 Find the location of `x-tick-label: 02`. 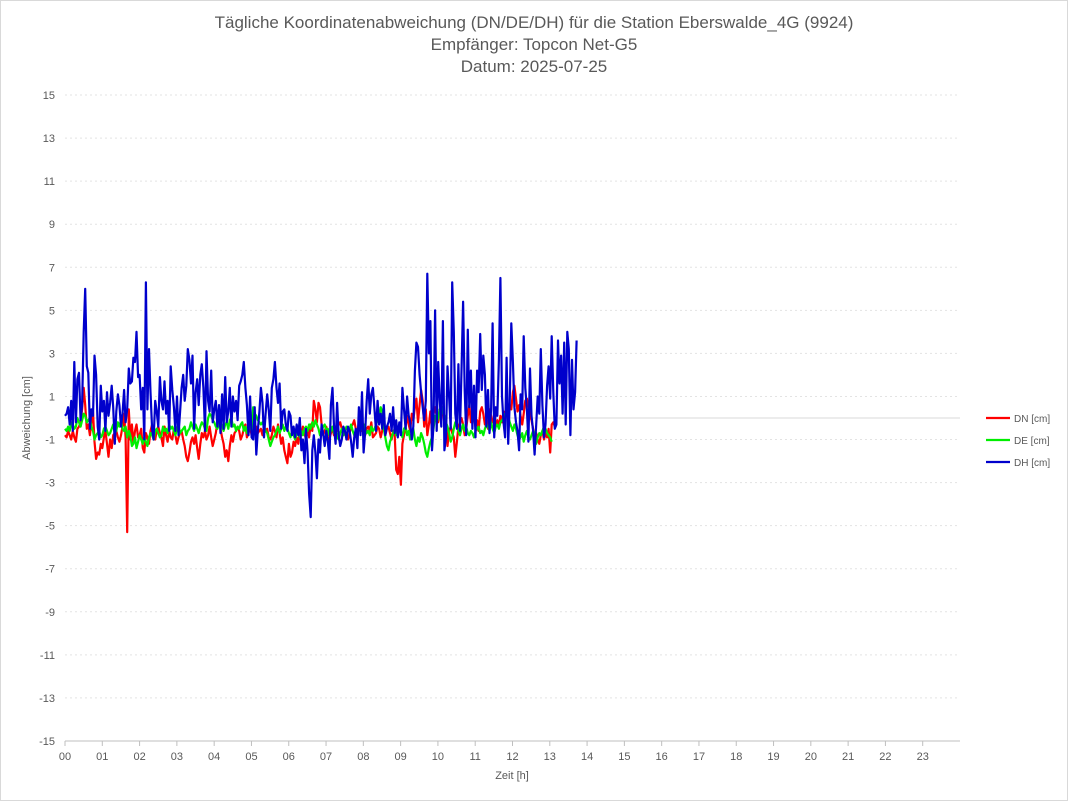

x-tick-label: 02 is located at coordinates (139, 757).